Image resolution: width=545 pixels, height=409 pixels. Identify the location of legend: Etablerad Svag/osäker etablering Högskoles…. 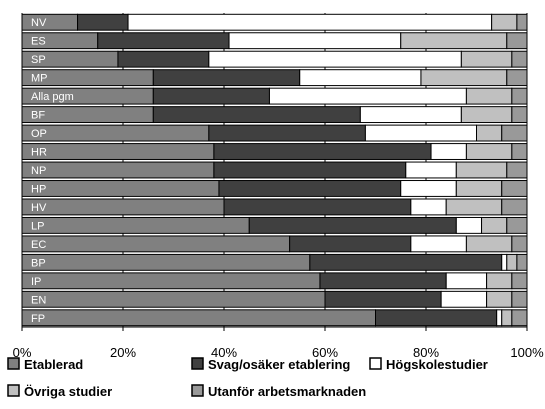
(247, 378).